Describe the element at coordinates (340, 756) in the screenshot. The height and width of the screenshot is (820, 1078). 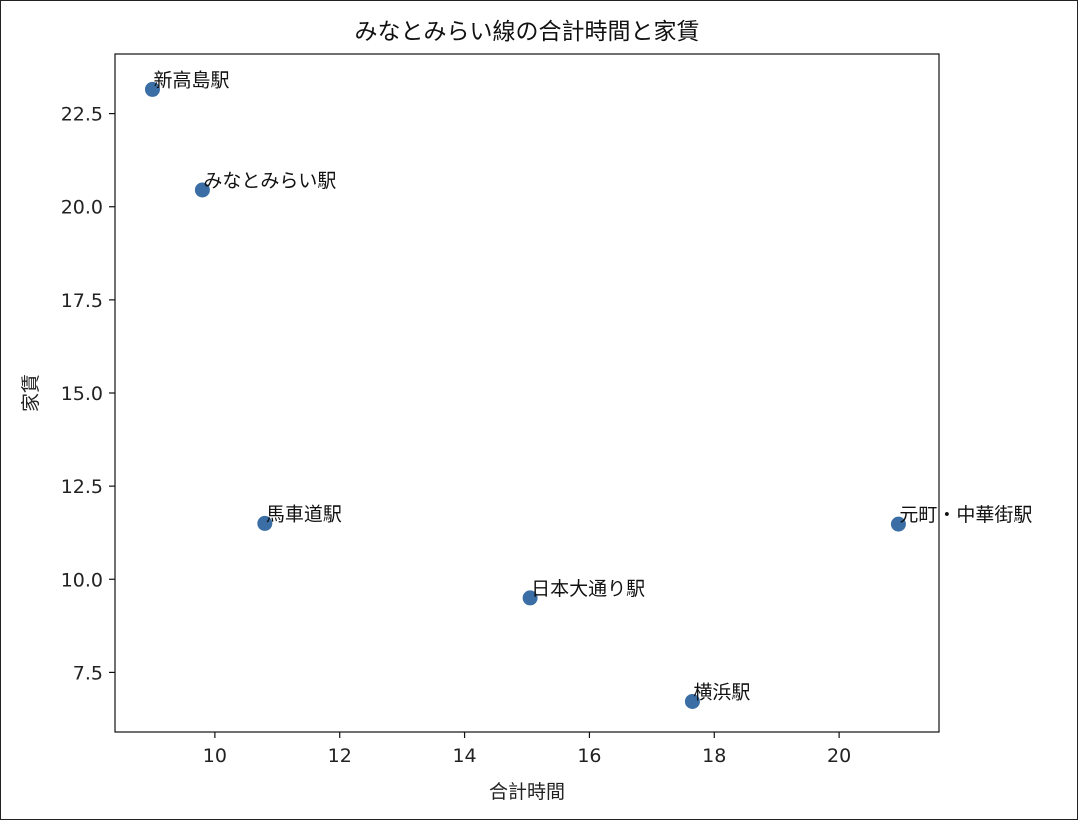
I see `x-tick-label: 12` at that location.